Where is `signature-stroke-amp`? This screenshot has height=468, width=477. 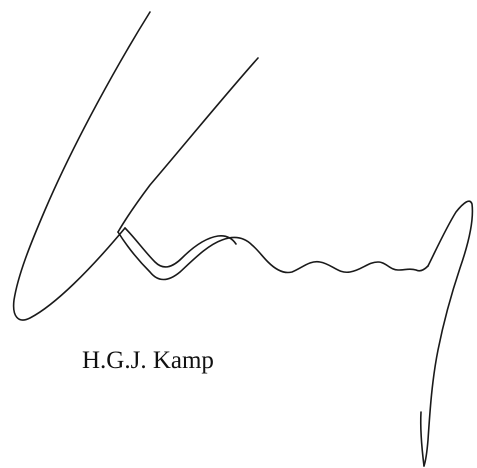 signature-stroke-amp is located at coordinates (273, 256).